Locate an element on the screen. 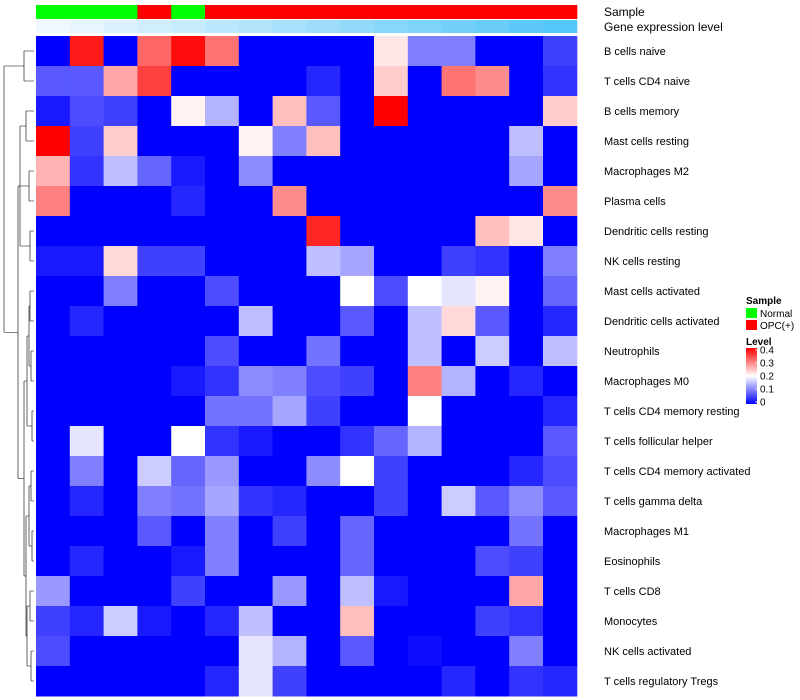 The width and height of the screenshot is (800, 700). row-label: B cells naive is located at coordinates (635, 52).